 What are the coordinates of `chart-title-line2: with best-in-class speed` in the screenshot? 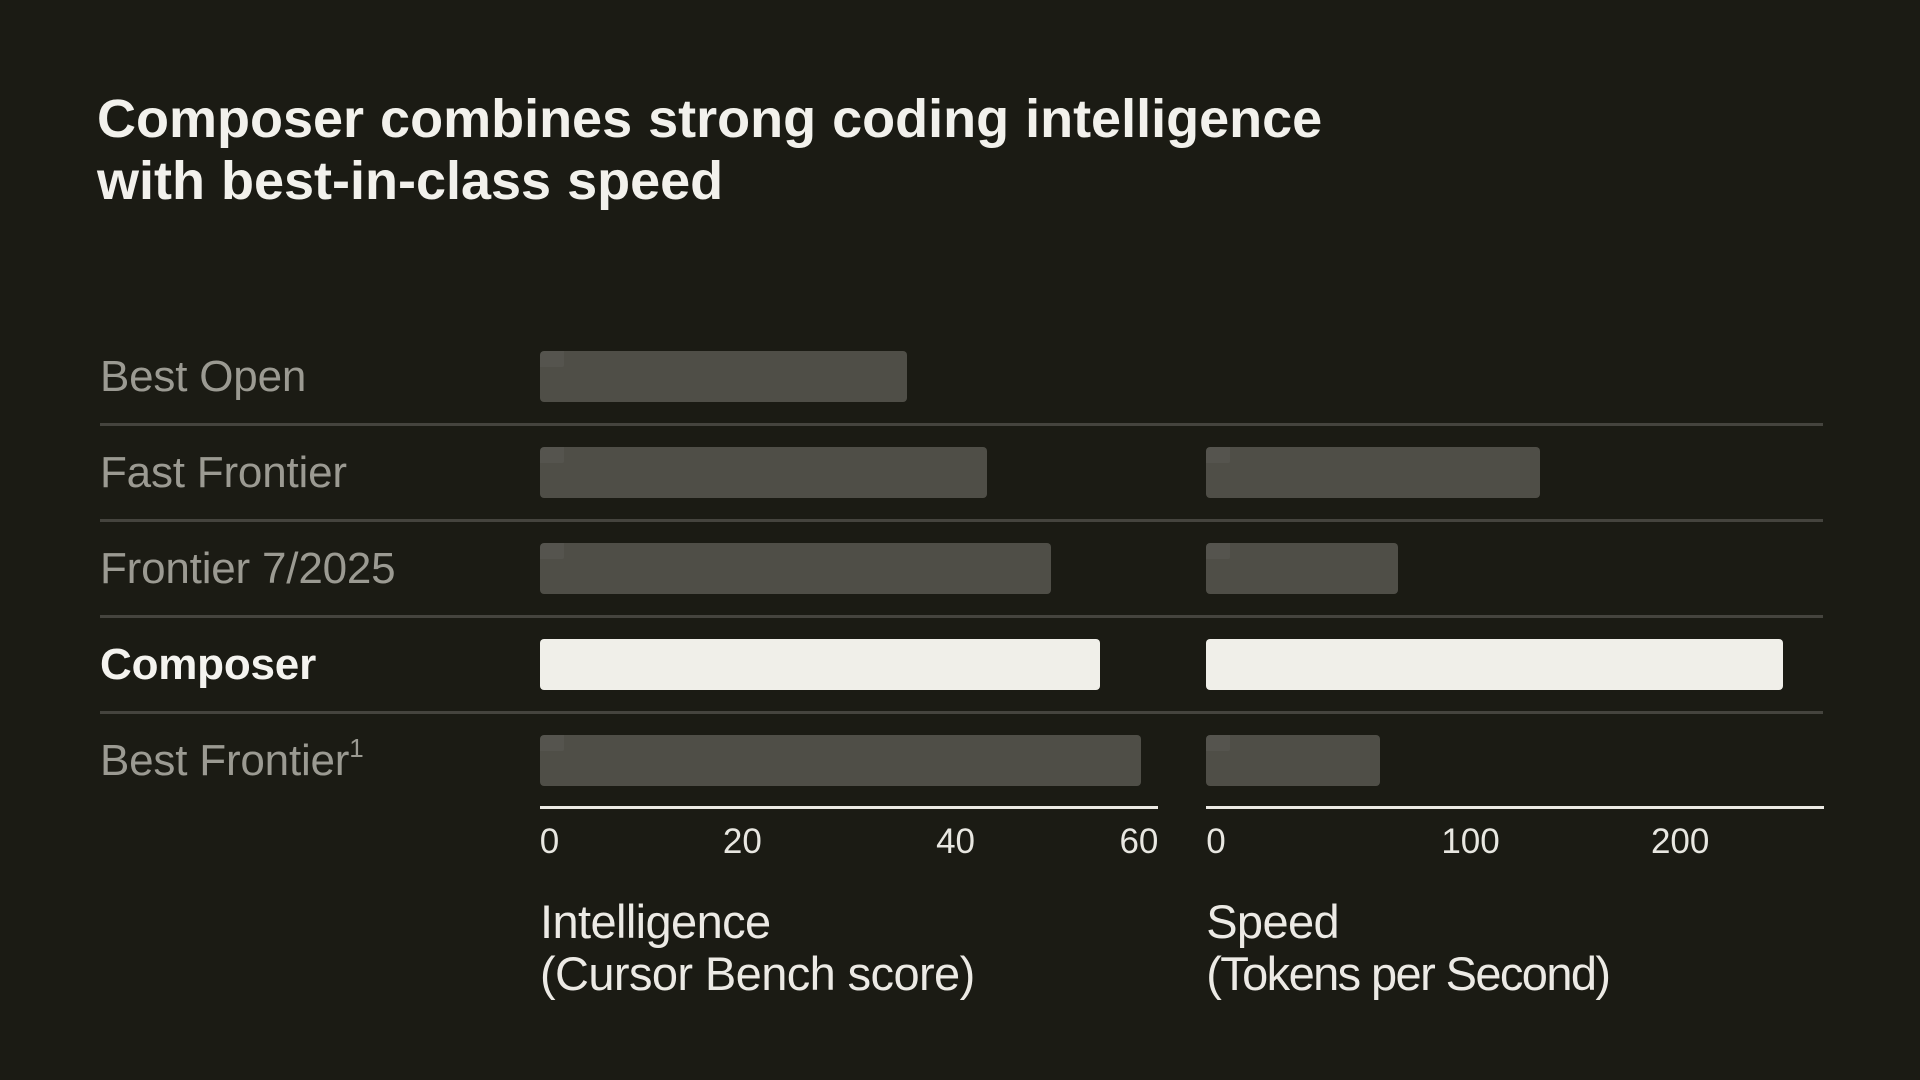 It's located at (410, 180).